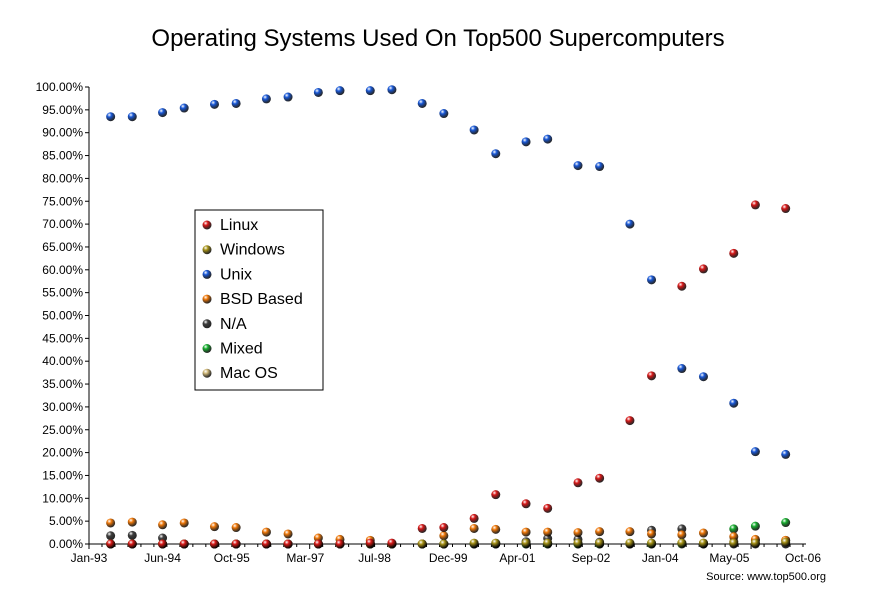  What do you see at coordinates (660, 558) in the screenshot?
I see `x-tick-label: Jan-04` at bounding box center [660, 558].